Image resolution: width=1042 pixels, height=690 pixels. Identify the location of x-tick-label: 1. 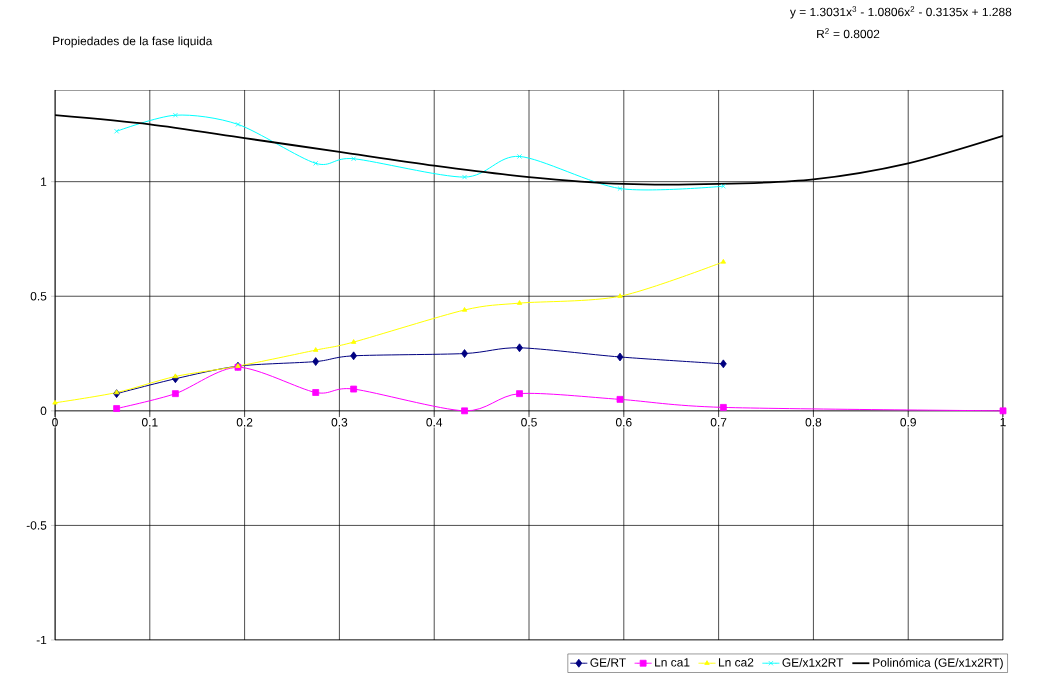
(1003, 422).